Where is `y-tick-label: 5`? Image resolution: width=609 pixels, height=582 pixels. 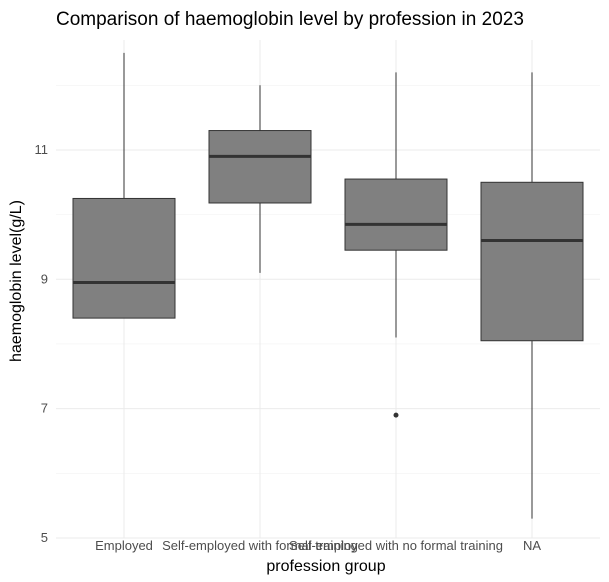 y-tick-label: 5 is located at coordinates (44, 537).